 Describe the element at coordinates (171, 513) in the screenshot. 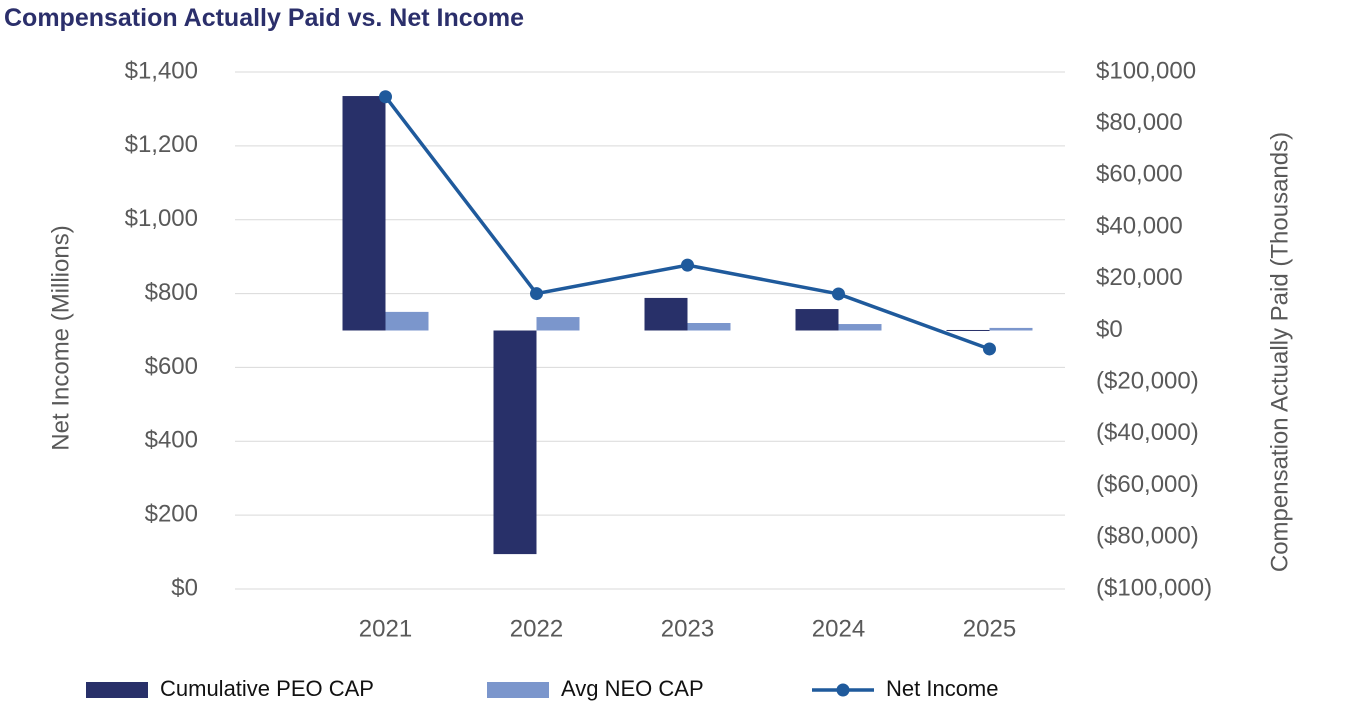

I see `y-tick-label: $200` at that location.